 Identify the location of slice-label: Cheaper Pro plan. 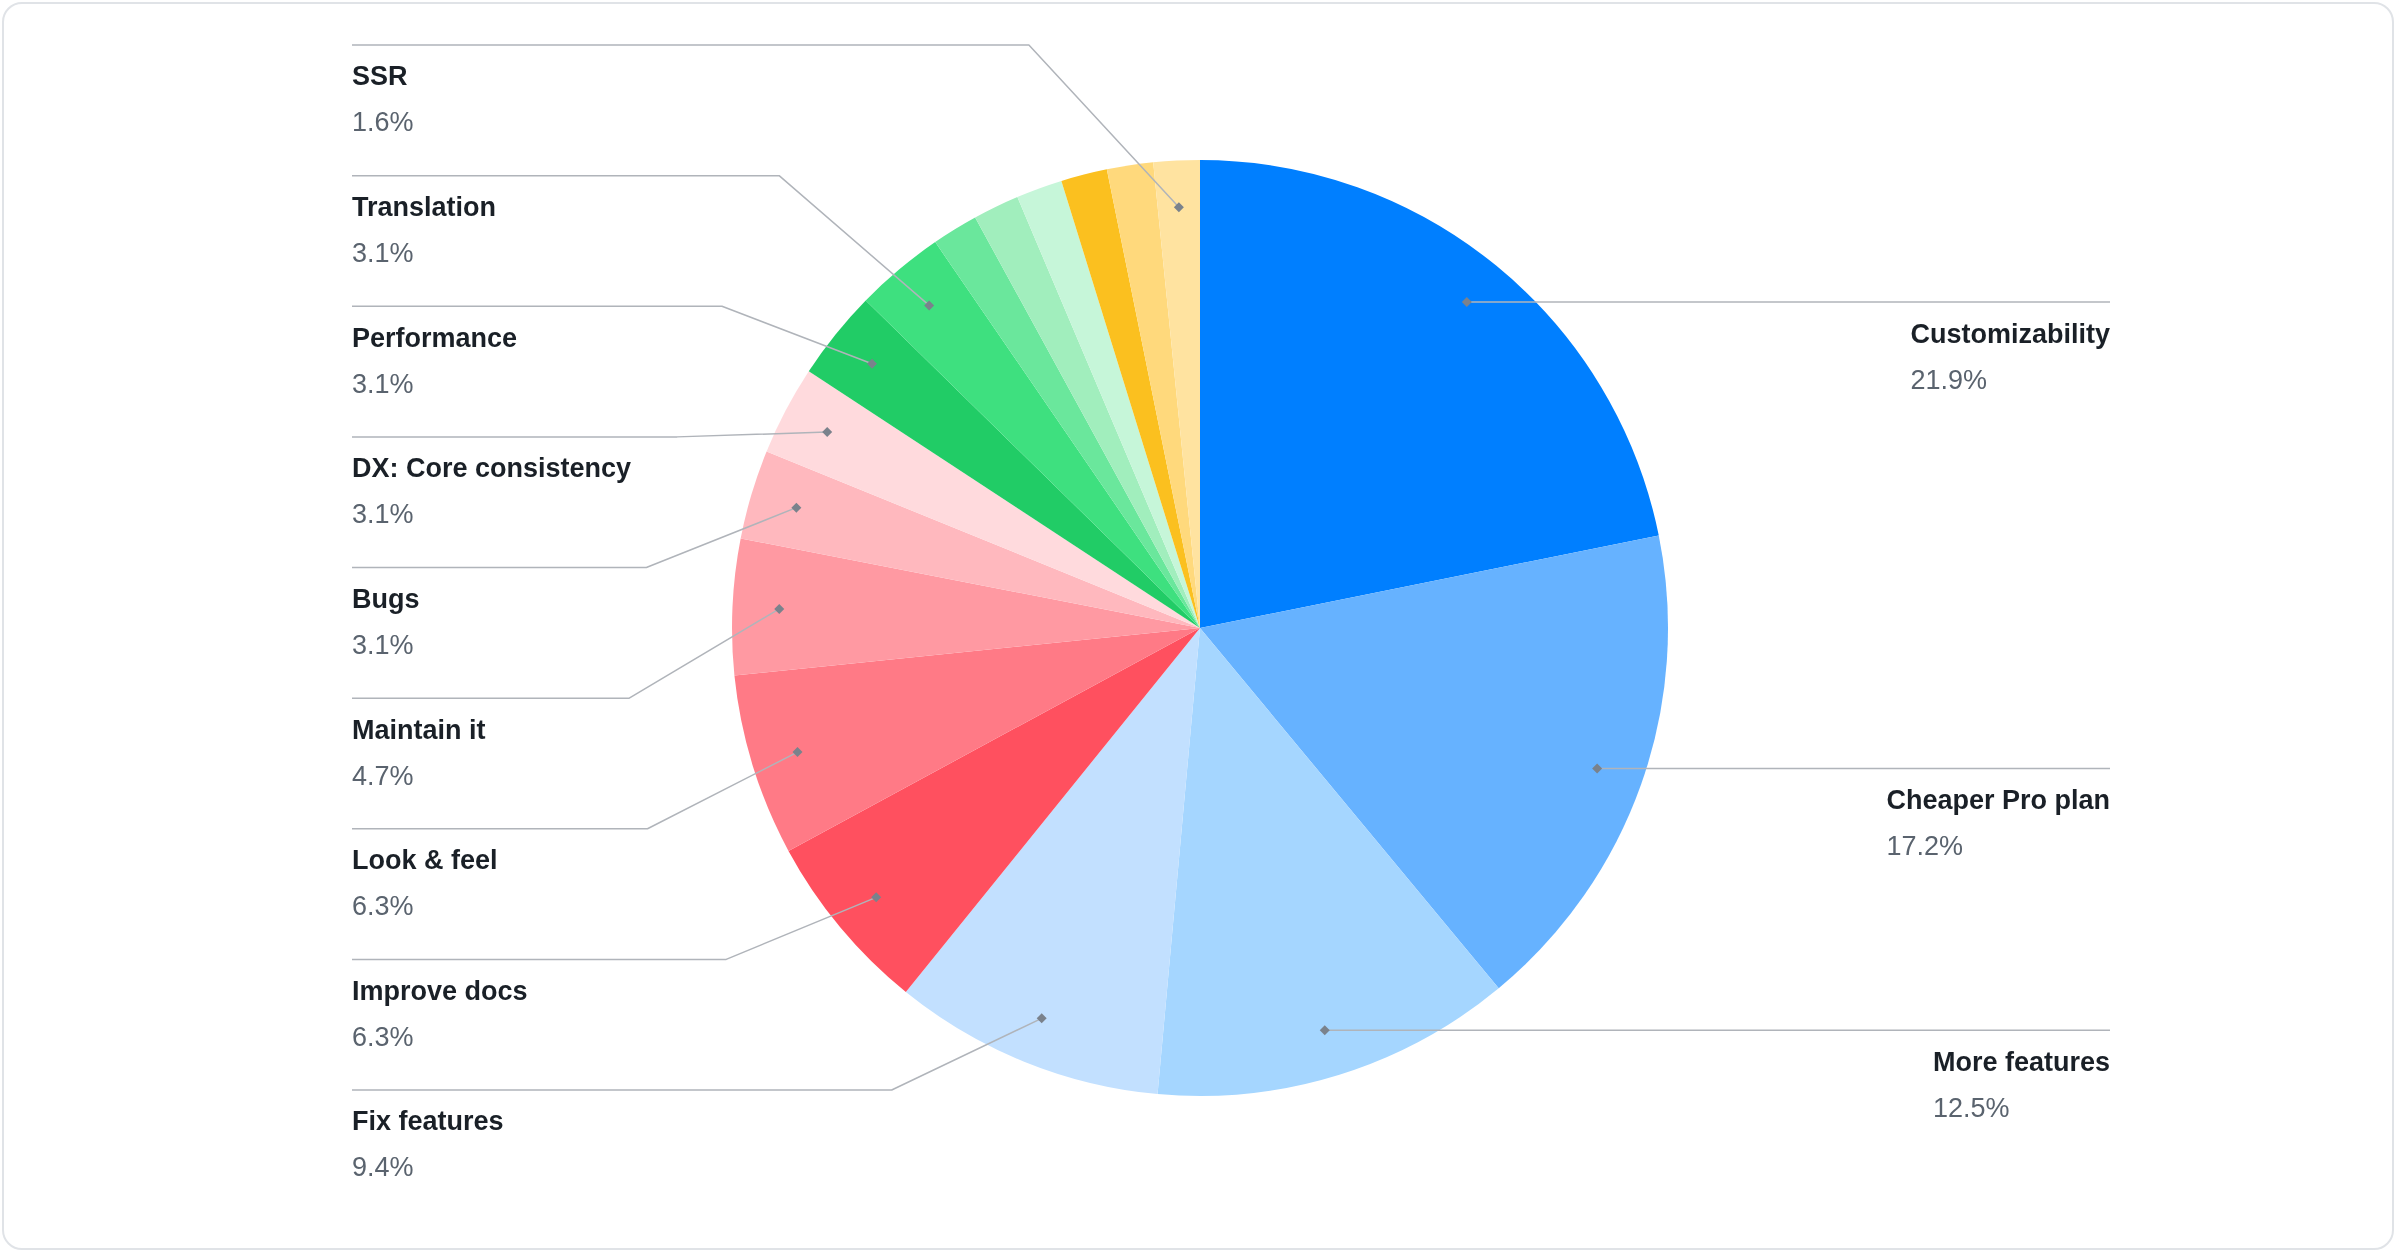
(1998, 799).